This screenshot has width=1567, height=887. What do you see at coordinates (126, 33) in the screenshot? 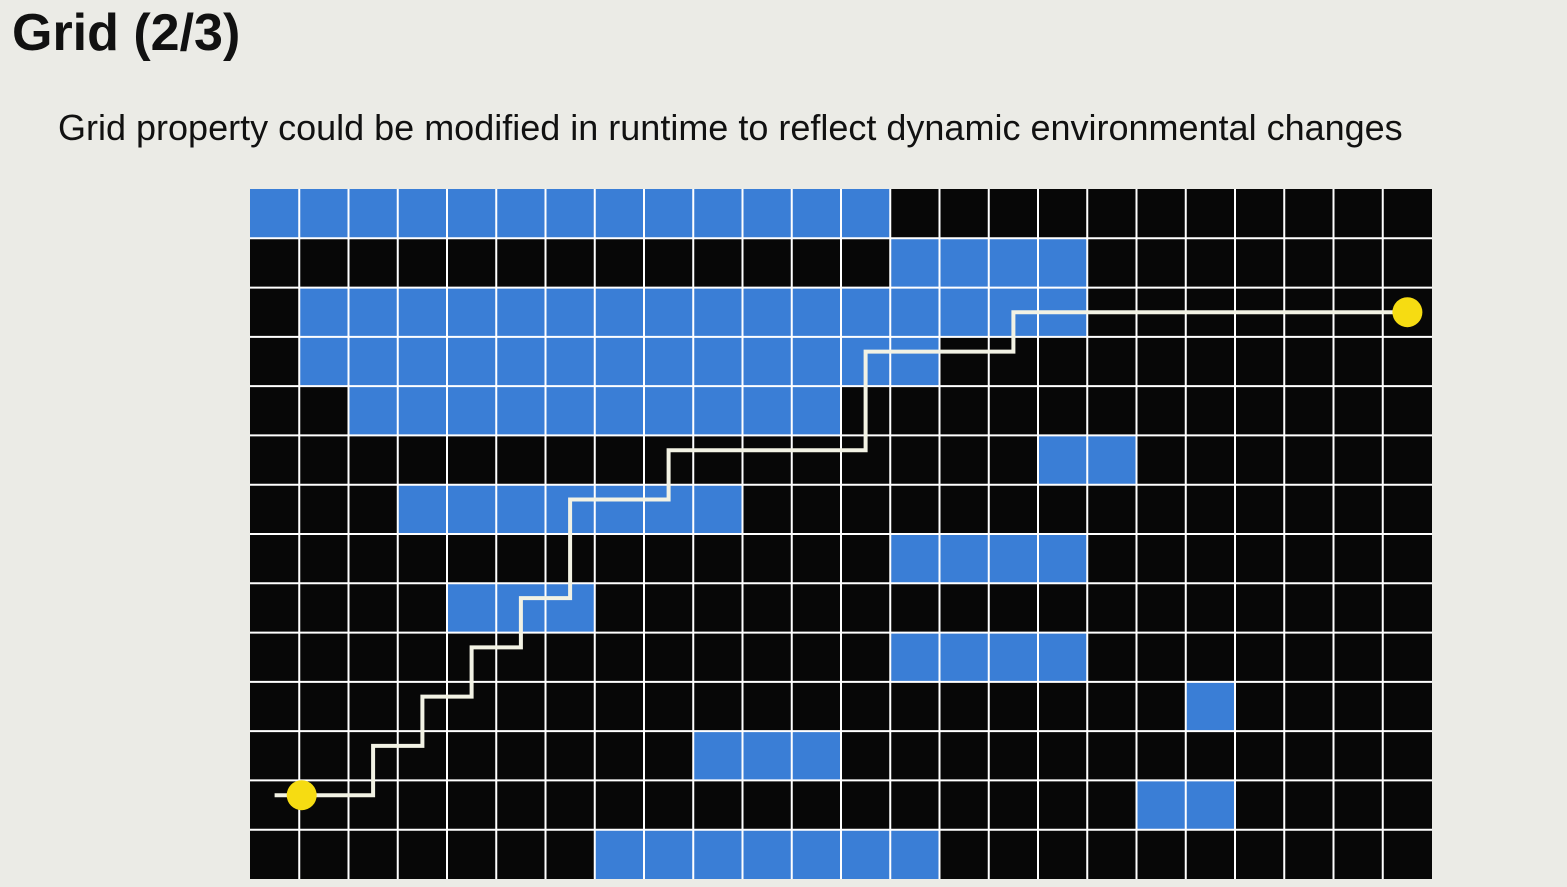
I see `slide-title: Grid (2/3)` at bounding box center [126, 33].